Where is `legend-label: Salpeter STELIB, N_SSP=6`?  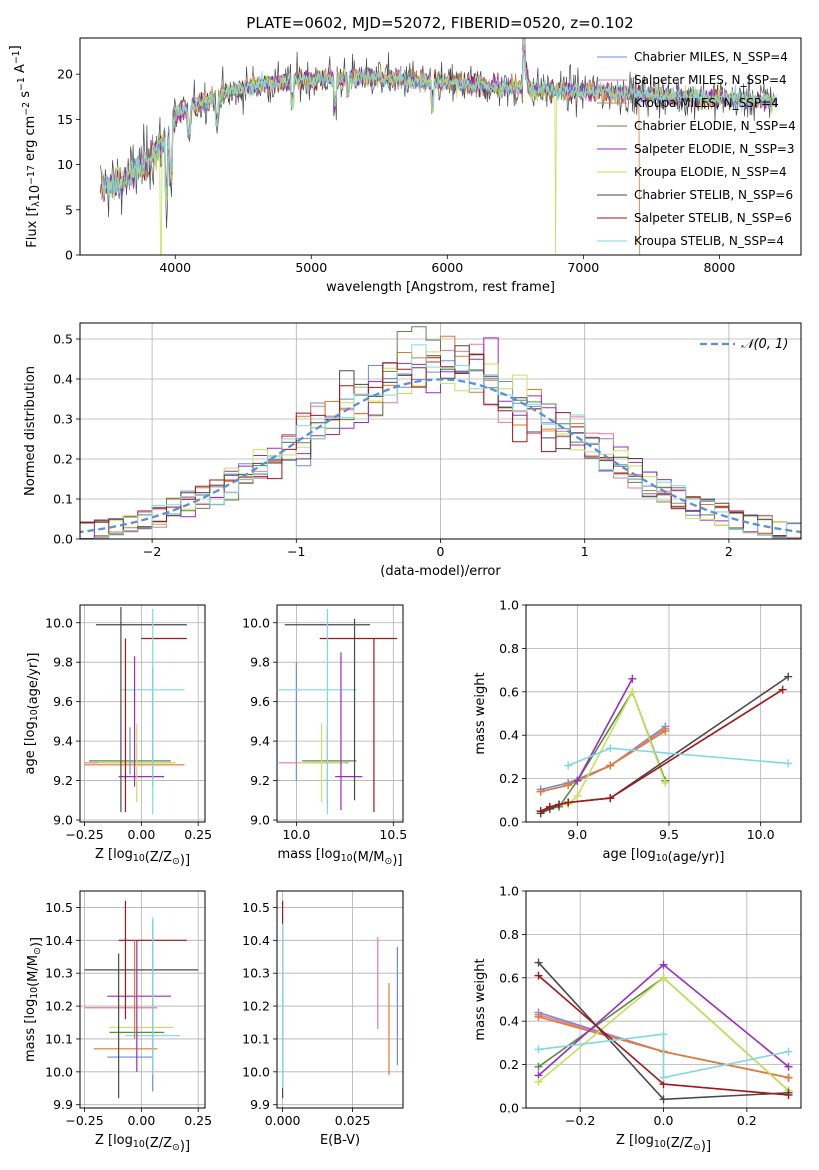
legend-label: Salpeter STELIB, N_SSP=6 is located at coordinates (713, 218).